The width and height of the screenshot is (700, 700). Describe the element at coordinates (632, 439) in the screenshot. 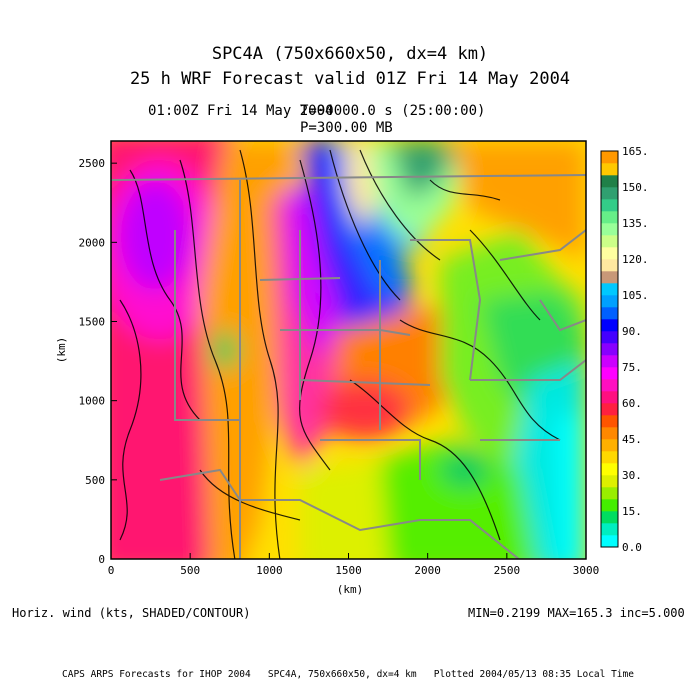

I see `colorbar-label: 45.` at that location.